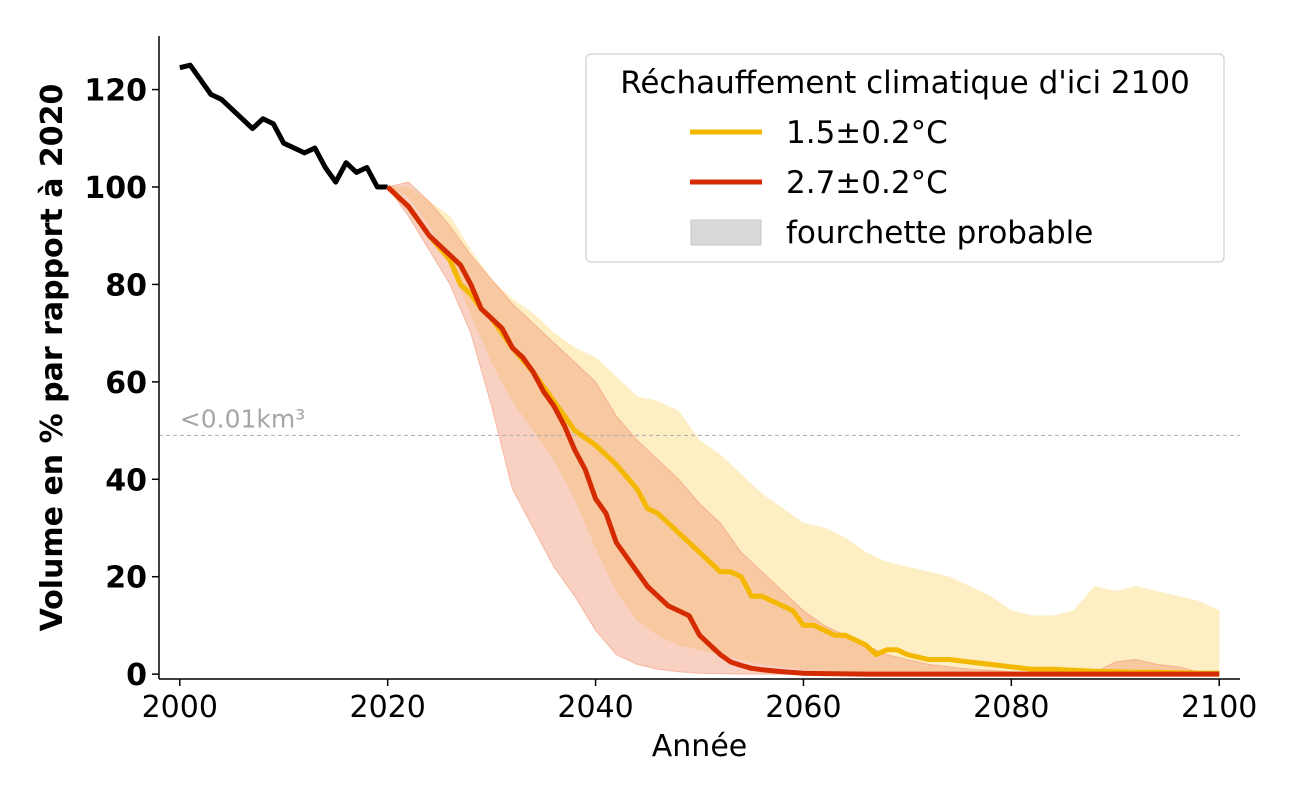 The height and width of the screenshot is (800, 1300). Describe the element at coordinates (699, 420) in the screenshot. I see `reference-line-group: <0.01km³` at that location.